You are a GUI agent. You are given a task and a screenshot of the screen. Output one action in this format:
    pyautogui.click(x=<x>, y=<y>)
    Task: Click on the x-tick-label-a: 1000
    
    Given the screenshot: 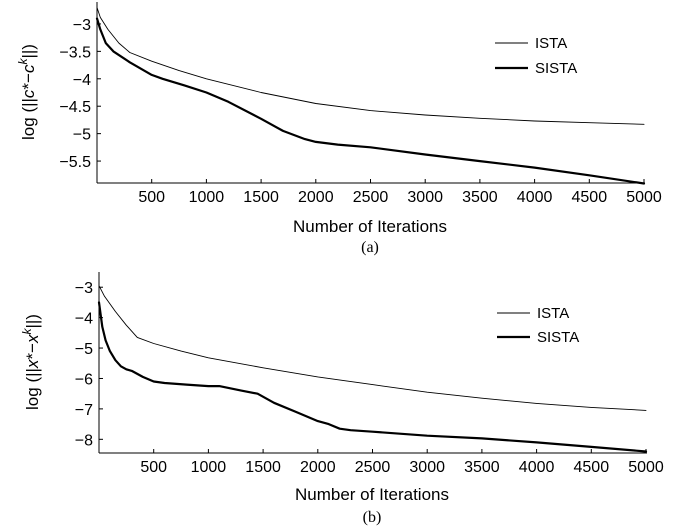 What is the action you would take?
    pyautogui.click(x=207, y=197)
    